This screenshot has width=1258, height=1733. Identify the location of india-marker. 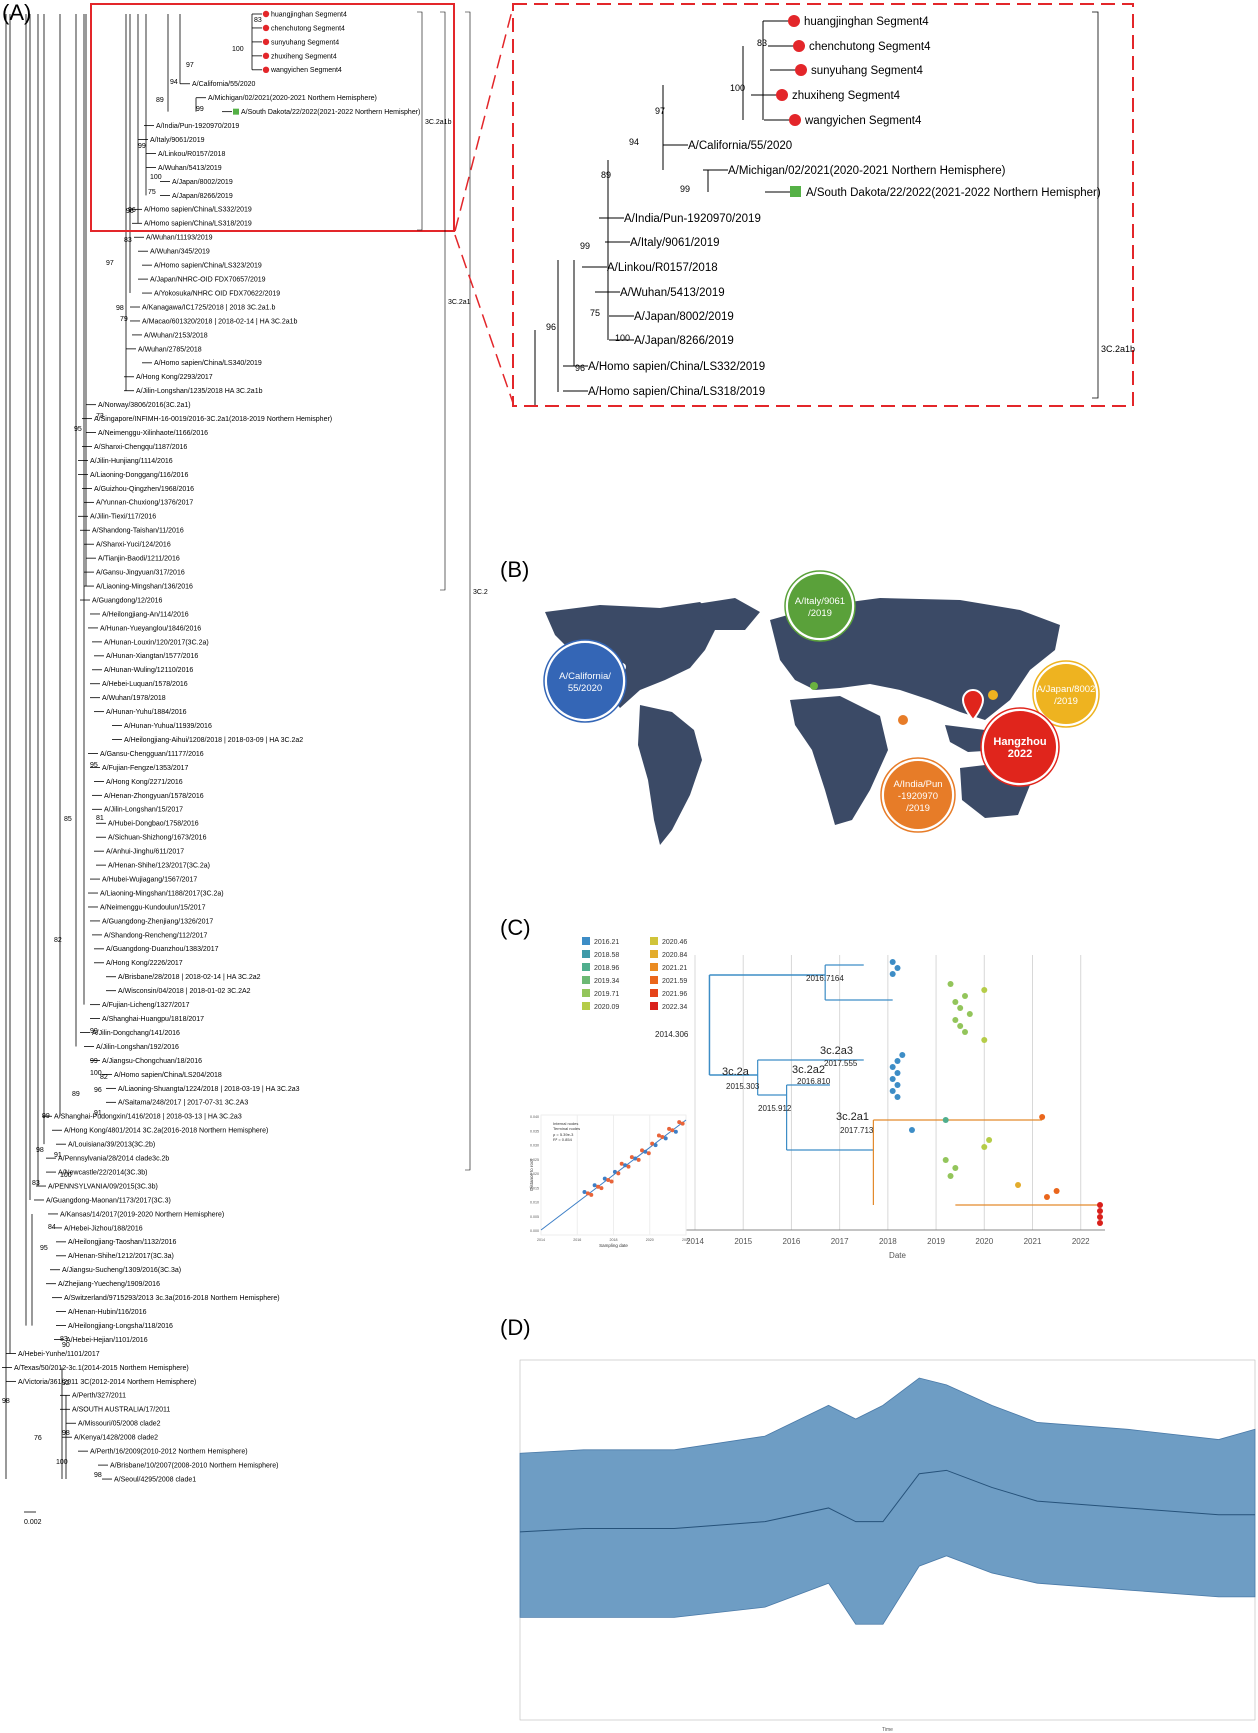
(903, 720).